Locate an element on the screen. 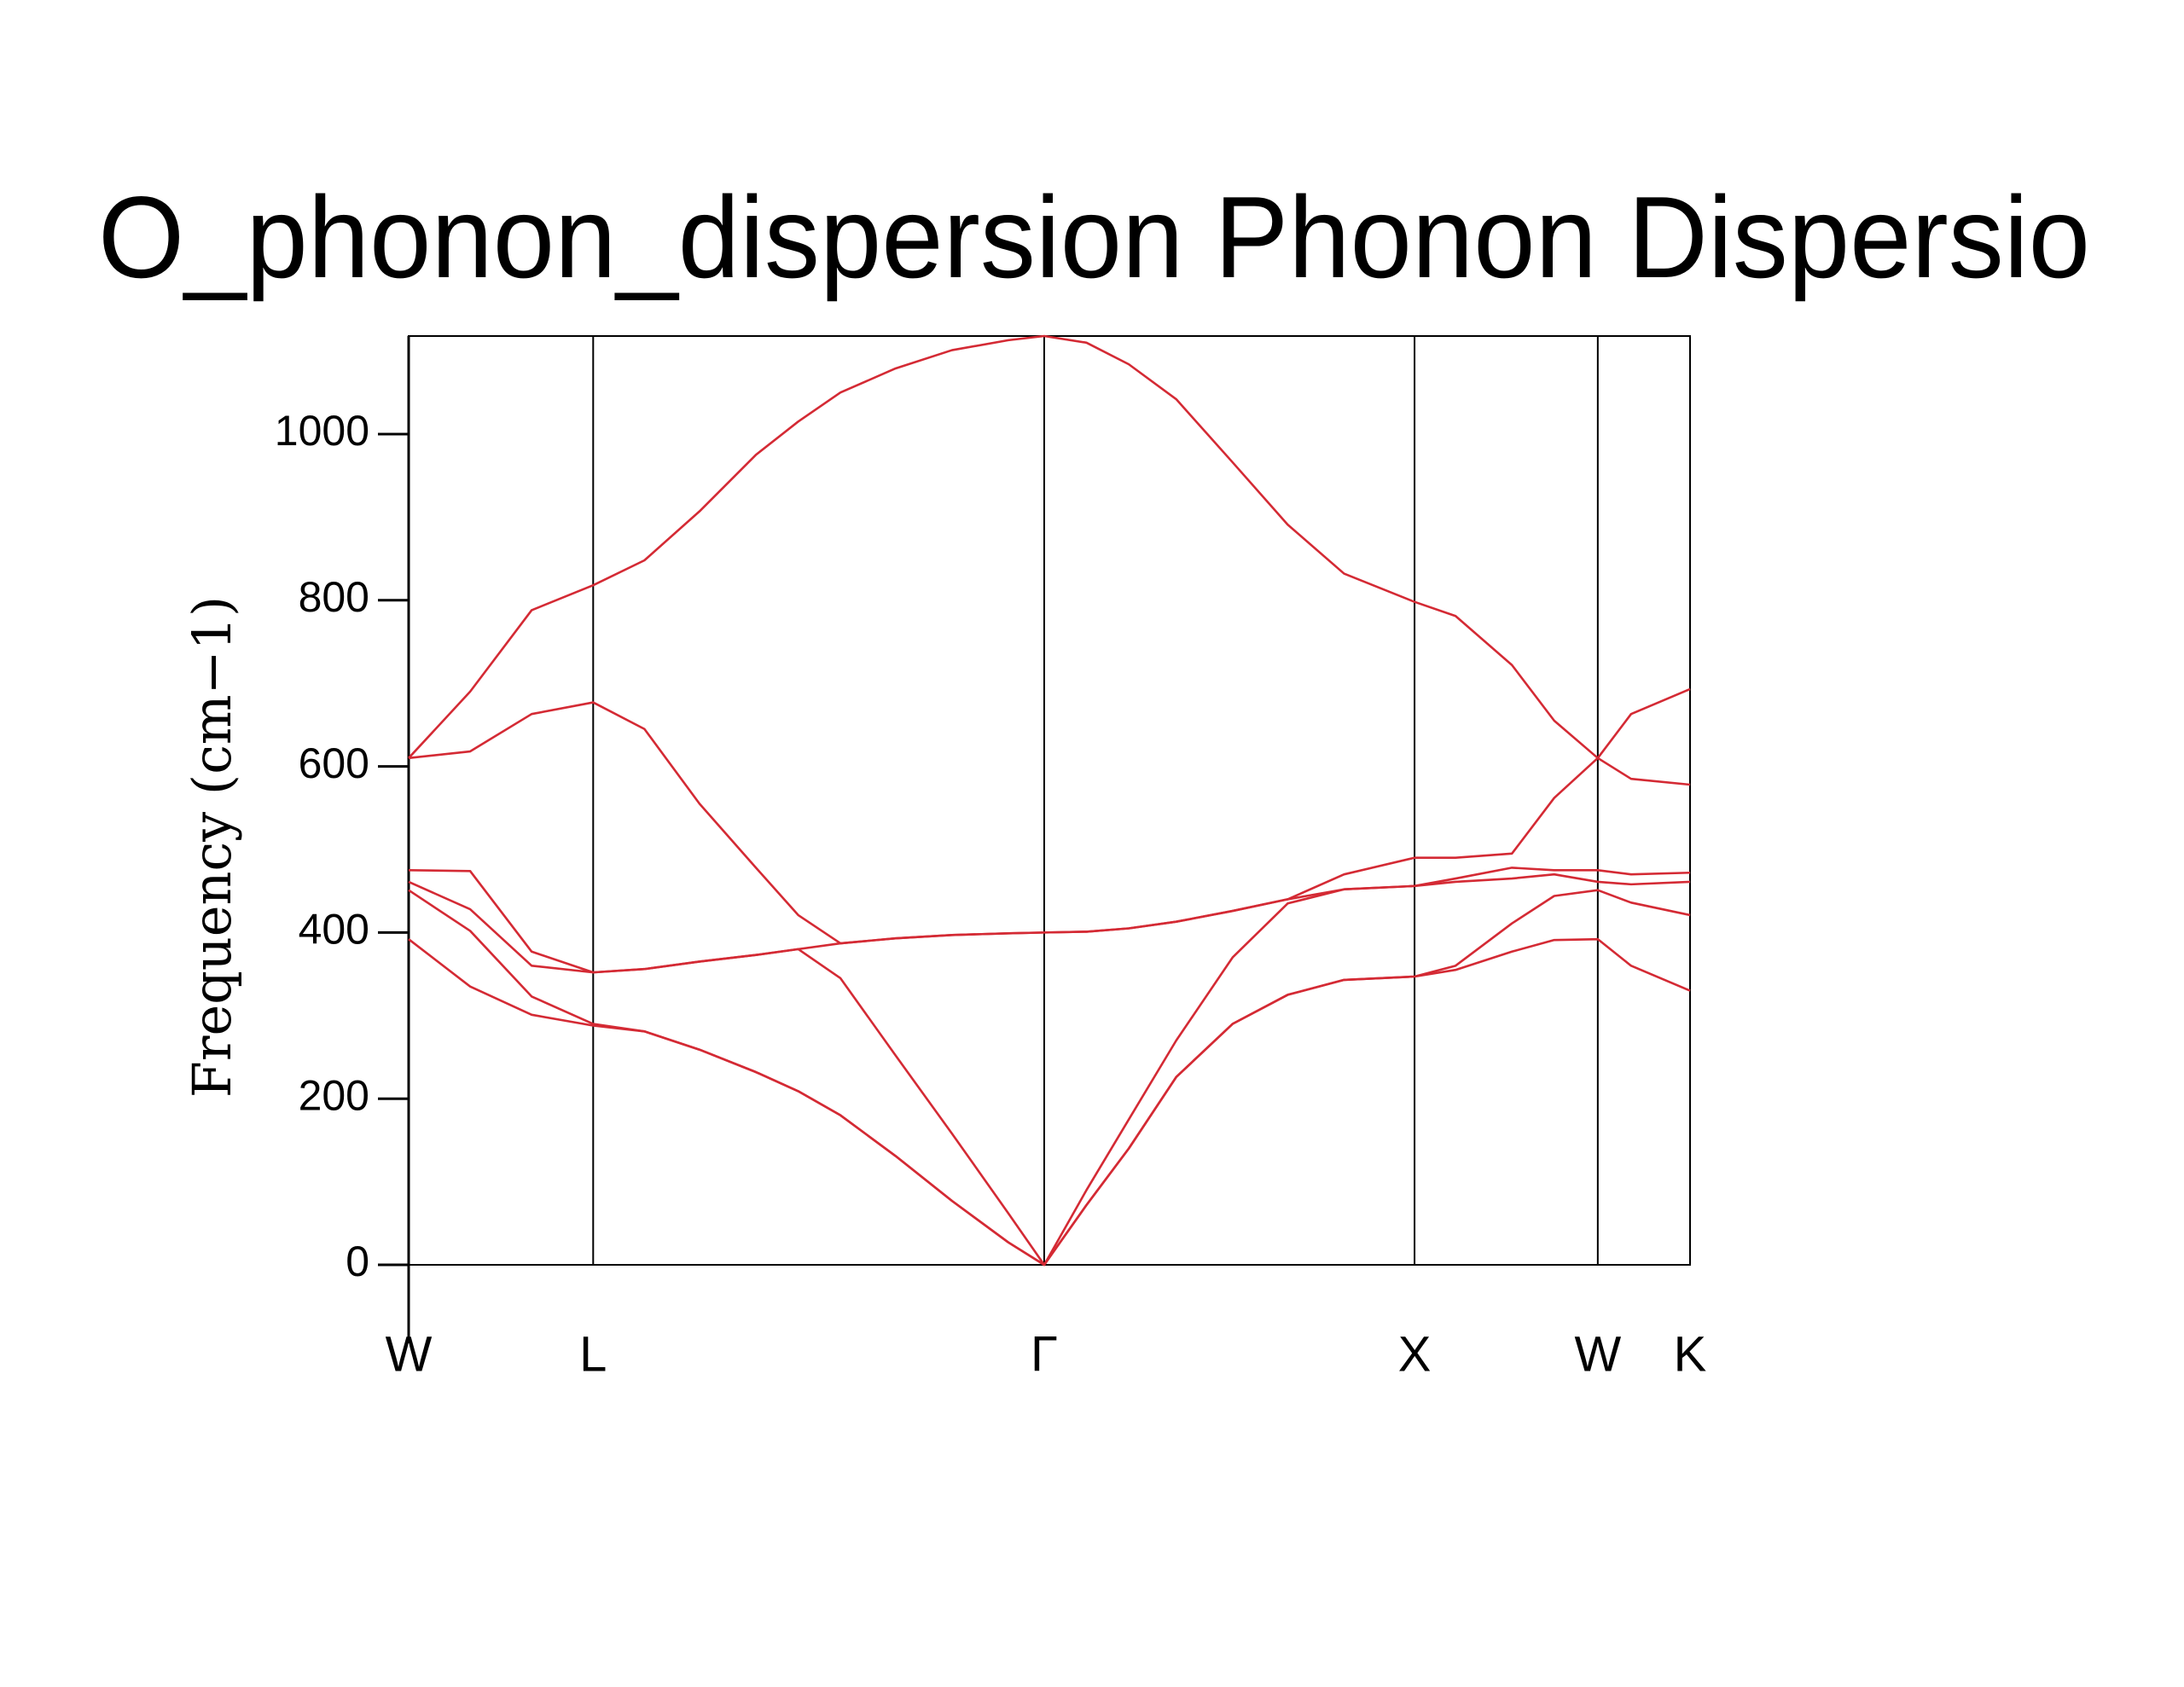 Image resolution: width=2184 pixels, height=1687 pixels. y-tick-label: 200 is located at coordinates (334, 1095).